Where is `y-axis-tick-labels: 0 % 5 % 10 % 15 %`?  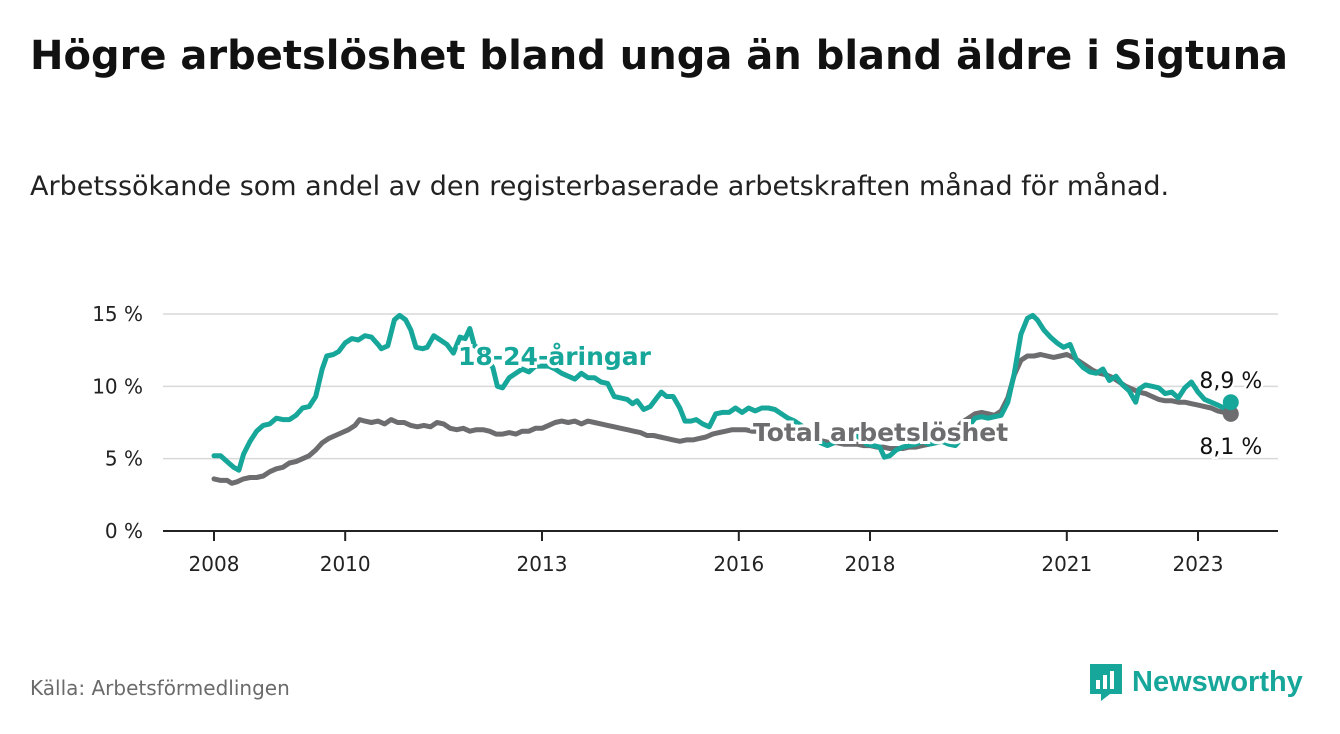
y-axis-tick-labels: 0 % 5 % 10 % 15 % is located at coordinates (117, 422).